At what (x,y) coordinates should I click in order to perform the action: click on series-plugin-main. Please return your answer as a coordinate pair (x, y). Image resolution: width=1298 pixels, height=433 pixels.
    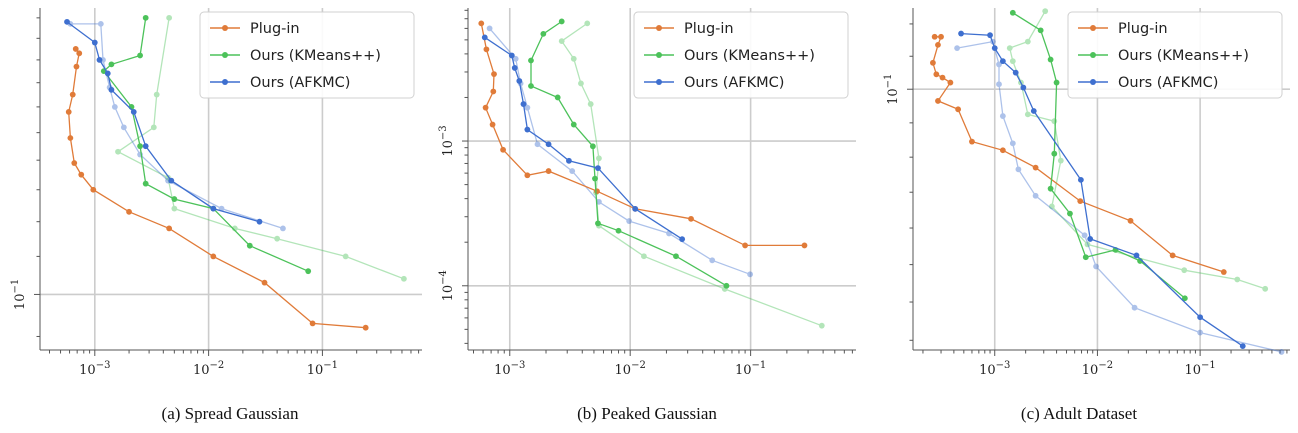
    Looking at the image, I should click on (1078, 154).